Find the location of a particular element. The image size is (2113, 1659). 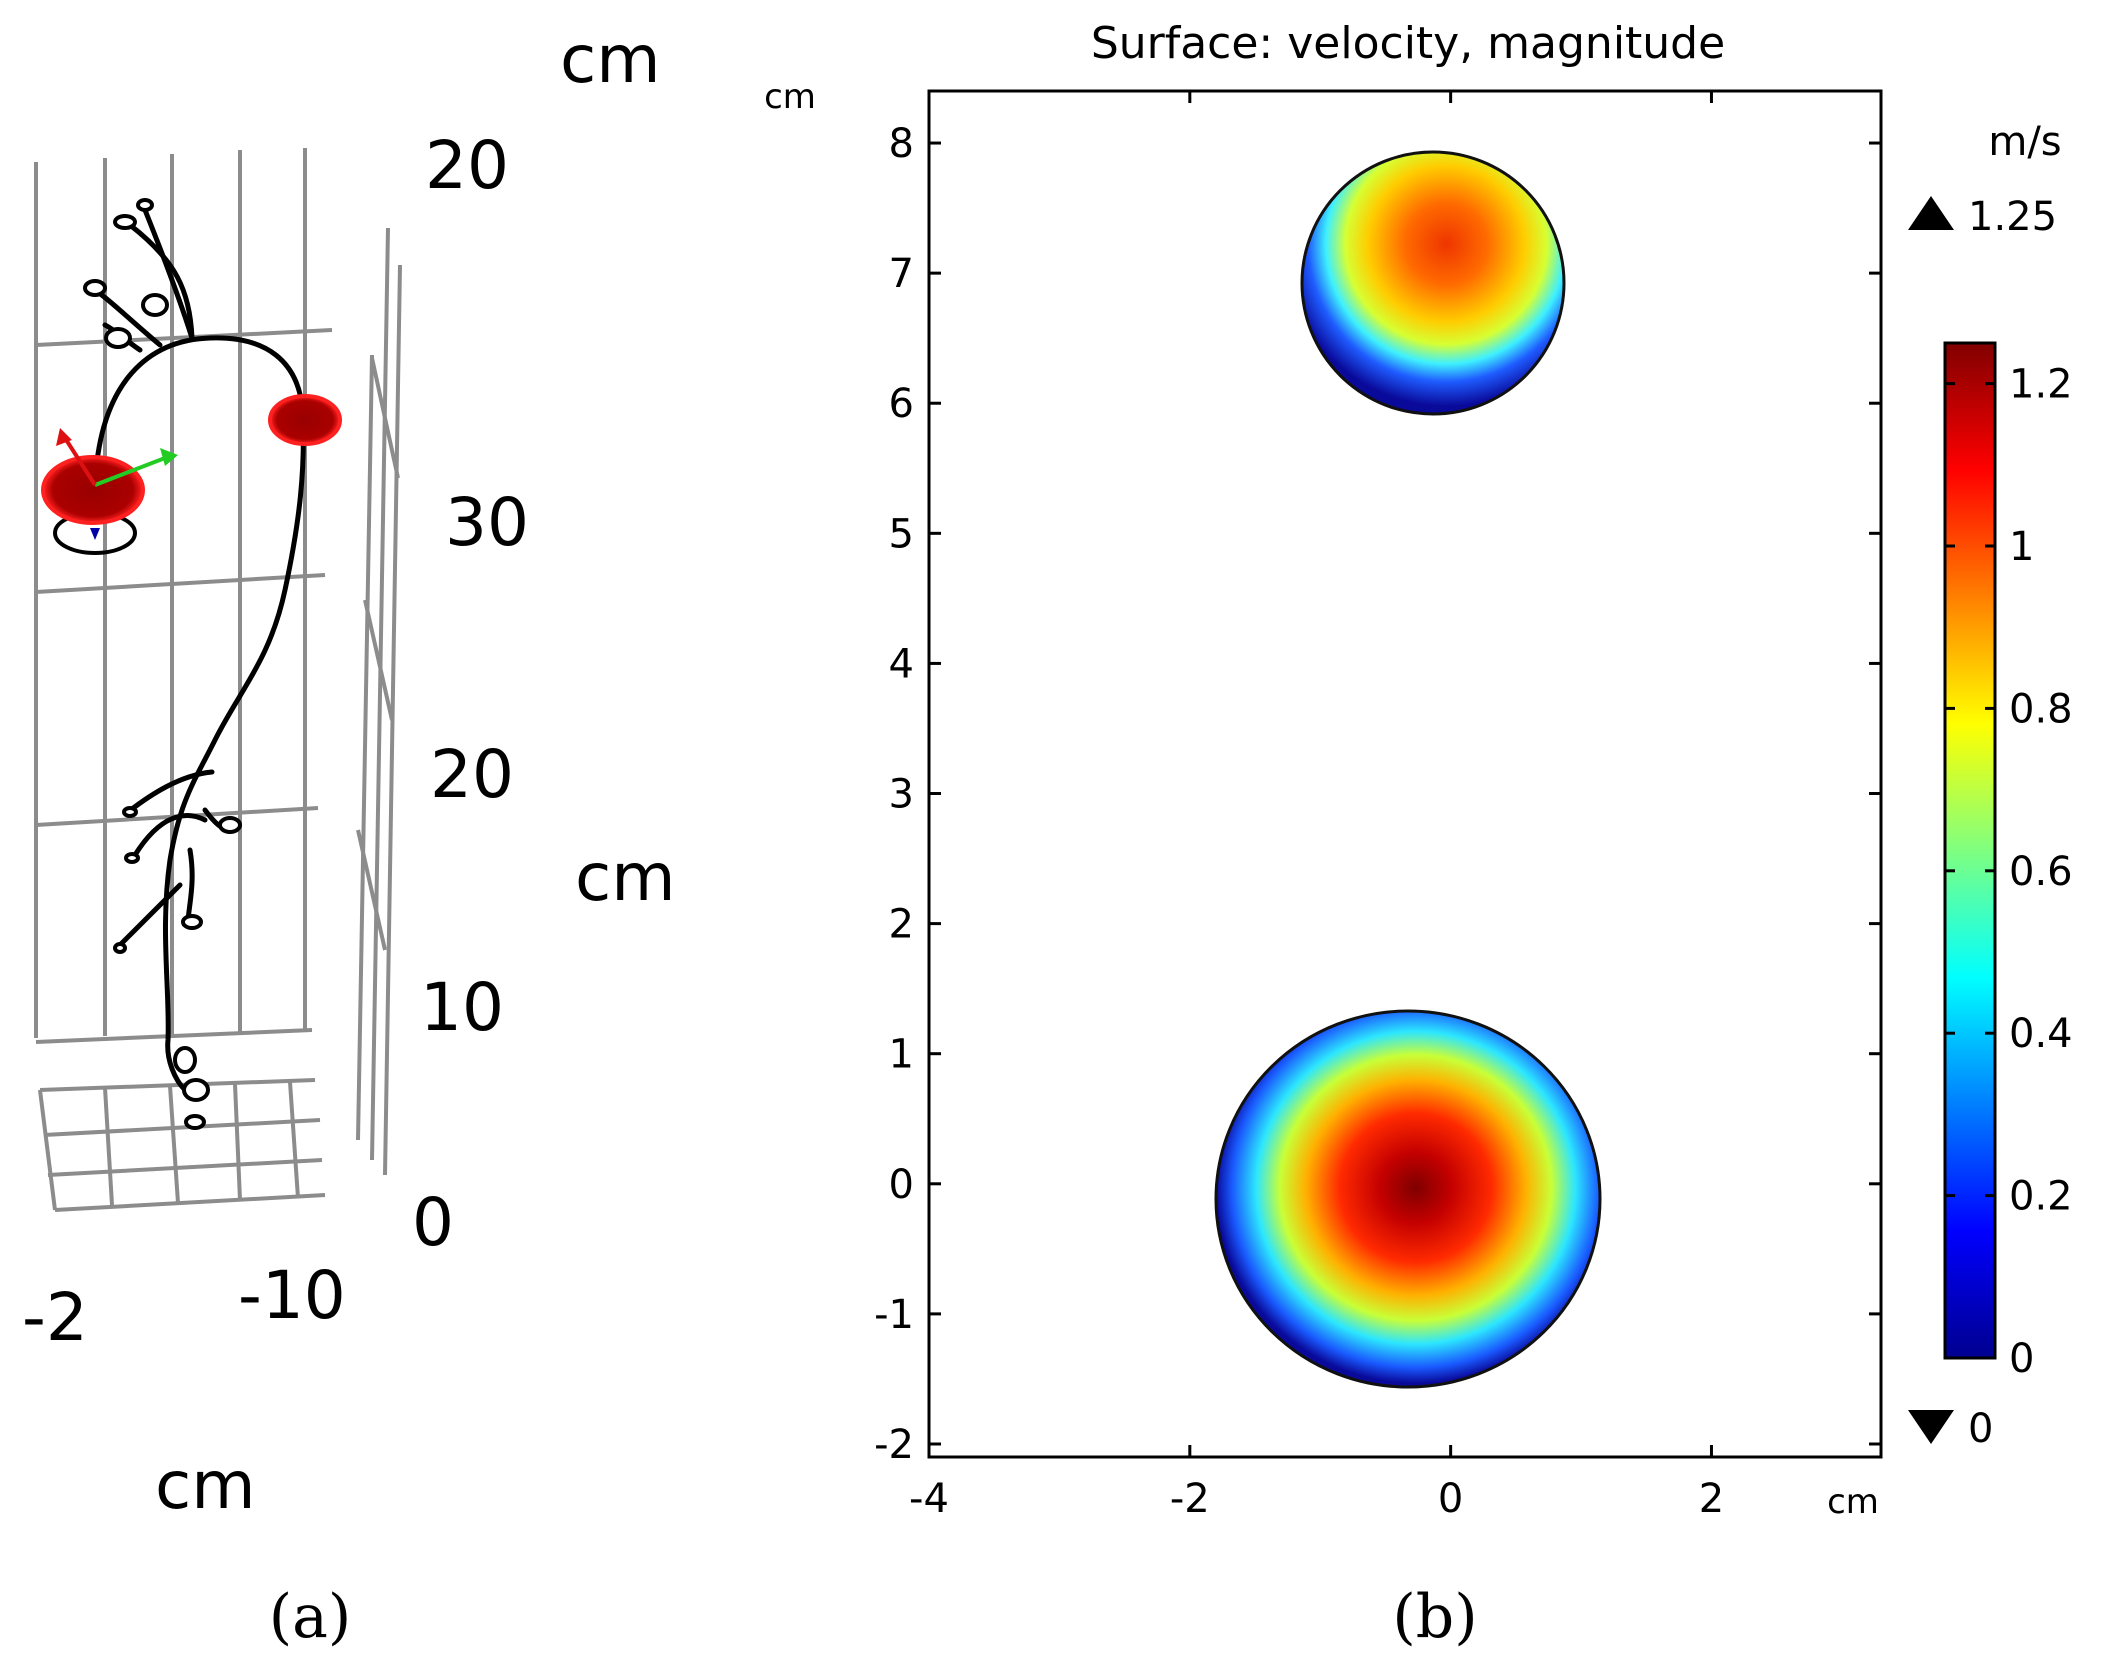

colorbar-tick-label: 0.6 is located at coordinates (2041, 872).